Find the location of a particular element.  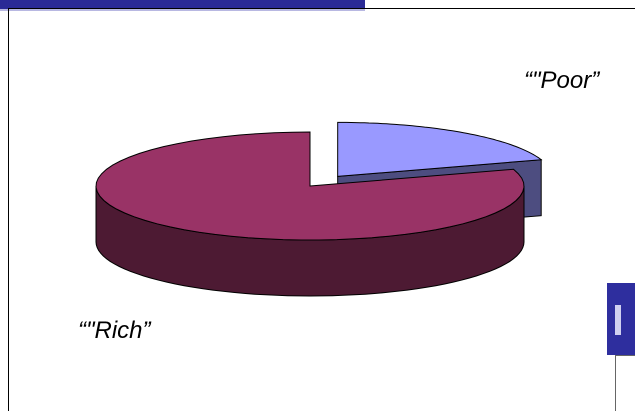

slice-label: “"Rich” is located at coordinates (115, 330).